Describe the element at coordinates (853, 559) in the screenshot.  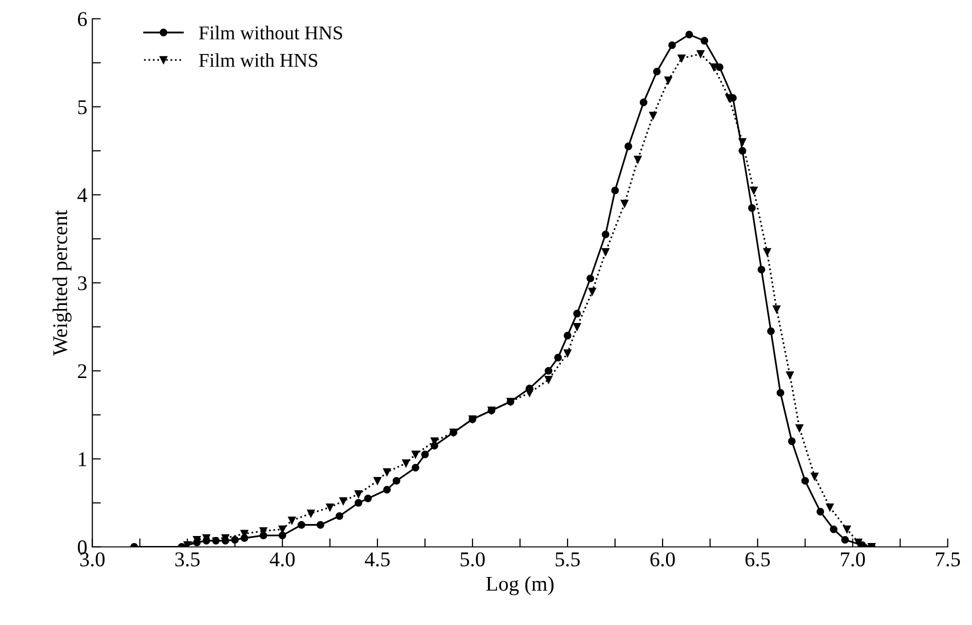
I see `x-tick-label: 7.0` at that location.